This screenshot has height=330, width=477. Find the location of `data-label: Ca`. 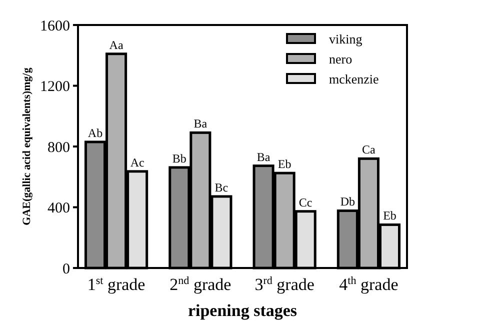

data-label: Ca is located at coordinates (369, 149).